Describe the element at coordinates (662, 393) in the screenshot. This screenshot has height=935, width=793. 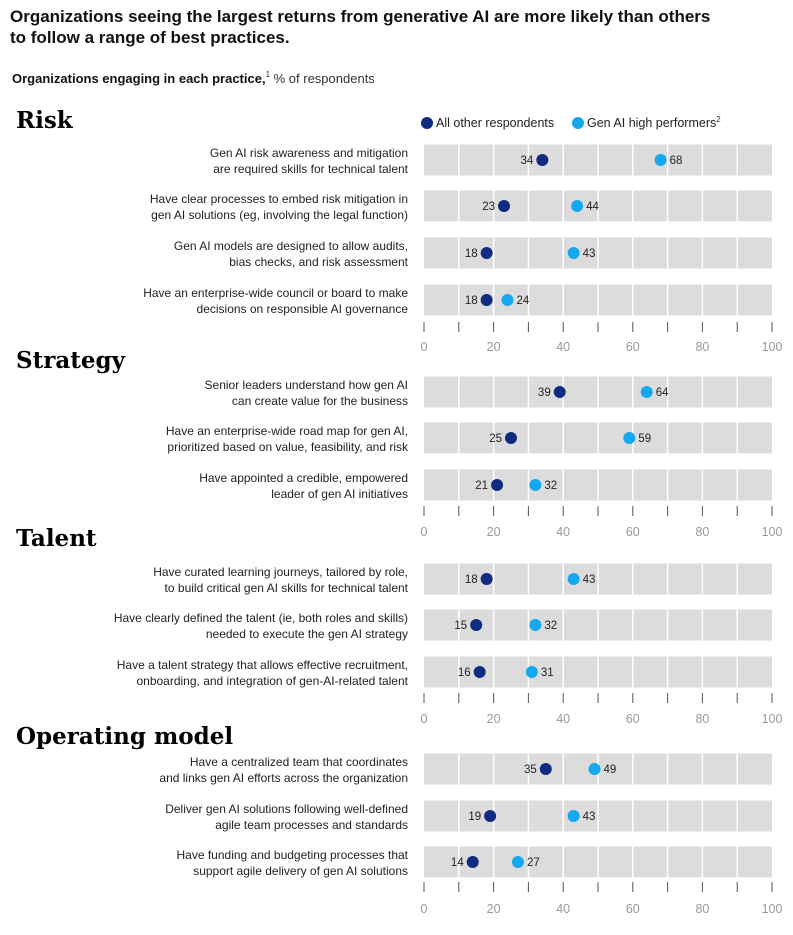
I see `value-label-high-performers: 64` at that location.